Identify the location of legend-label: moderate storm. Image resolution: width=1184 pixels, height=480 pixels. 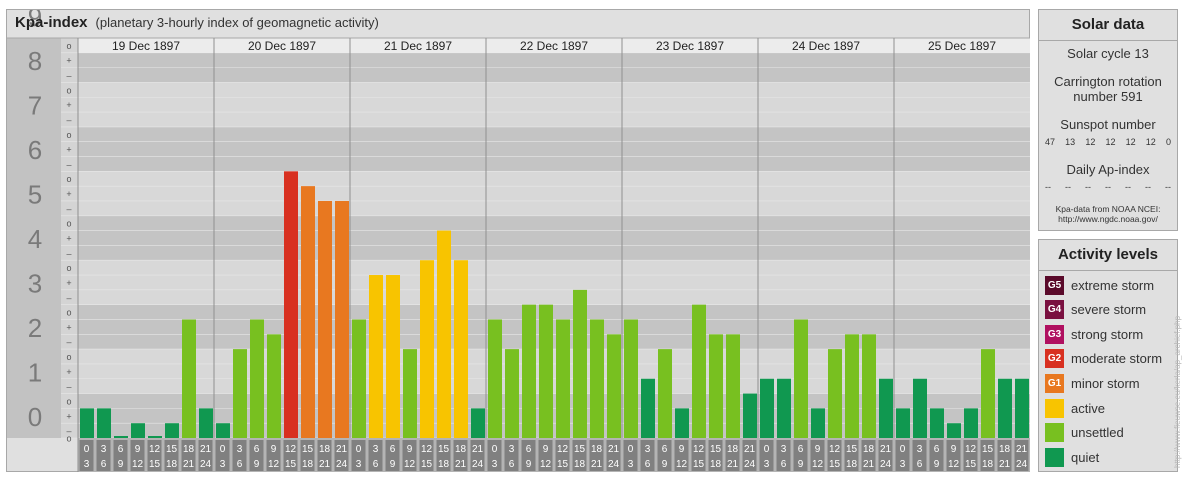
(1117, 359).